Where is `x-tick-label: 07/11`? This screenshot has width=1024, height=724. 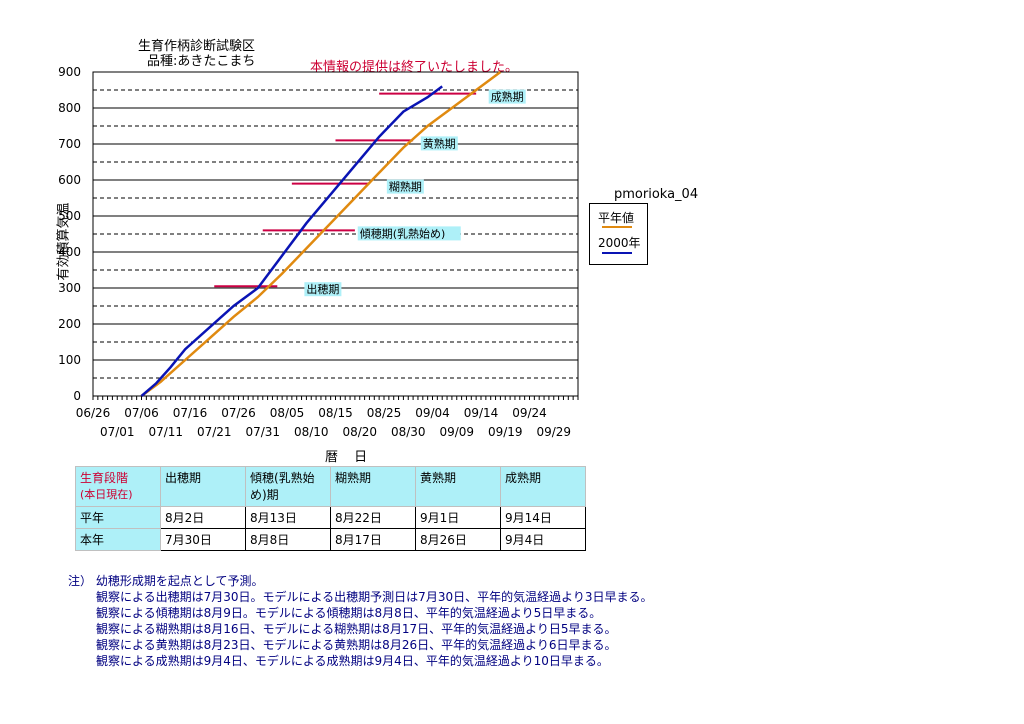 x-tick-label: 07/11 is located at coordinates (165, 432).